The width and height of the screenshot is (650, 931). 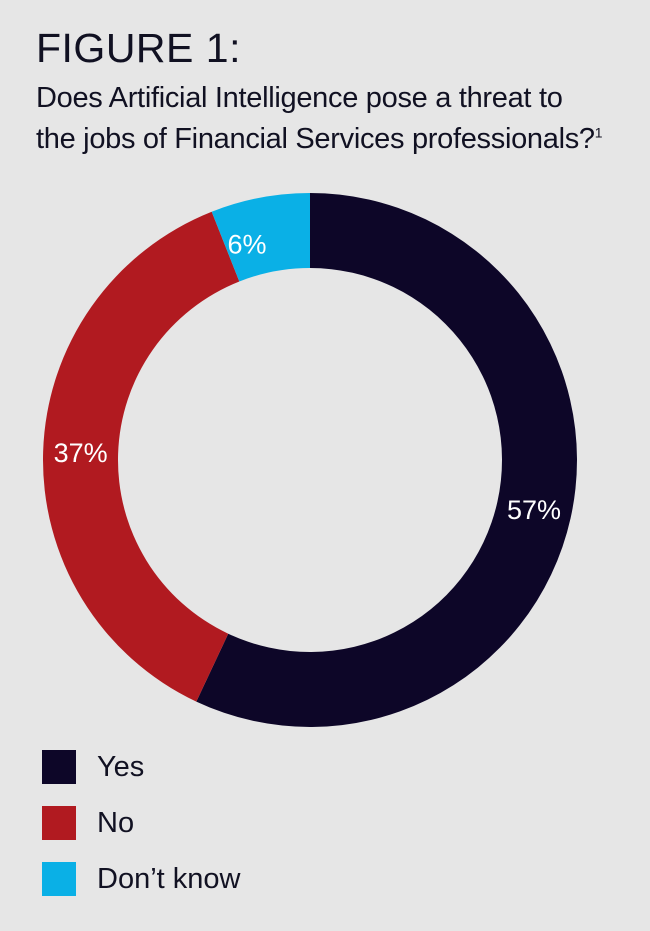 I want to click on legend-item-no: No, so click(x=141, y=823).